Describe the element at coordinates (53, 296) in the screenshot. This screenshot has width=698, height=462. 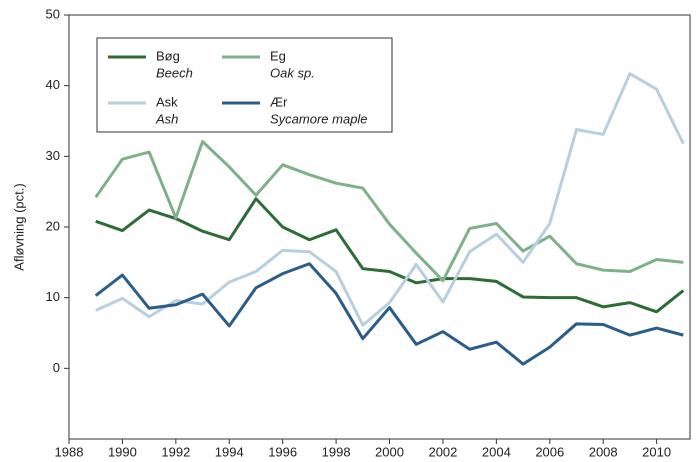
I see `y-tick-label: 10` at that location.